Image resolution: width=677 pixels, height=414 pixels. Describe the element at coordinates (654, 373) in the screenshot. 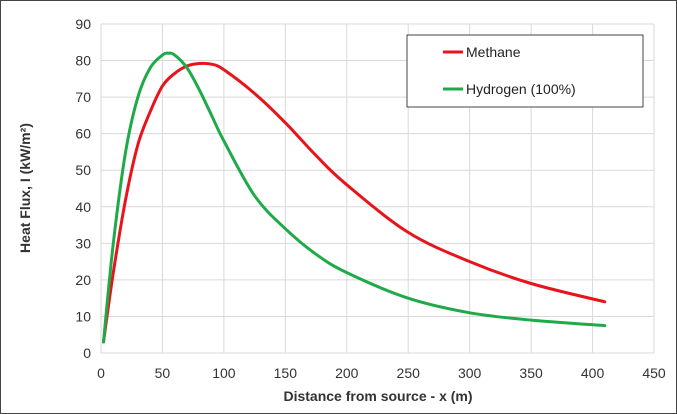

I see `x-tick-label: 450` at that location.